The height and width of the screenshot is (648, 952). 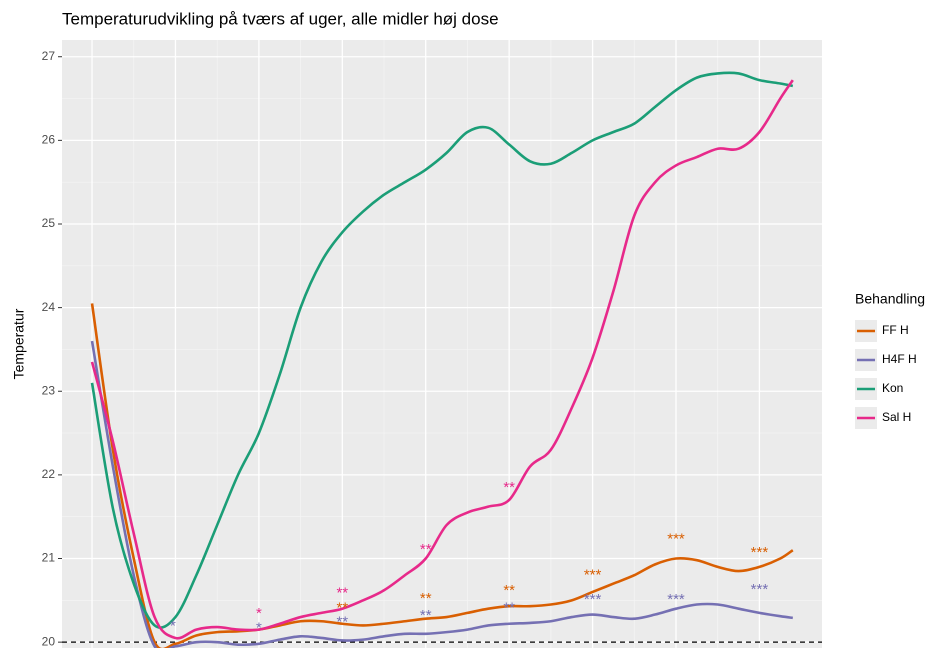 What do you see at coordinates (49, 56) in the screenshot?
I see `y-tick-label: 27` at bounding box center [49, 56].